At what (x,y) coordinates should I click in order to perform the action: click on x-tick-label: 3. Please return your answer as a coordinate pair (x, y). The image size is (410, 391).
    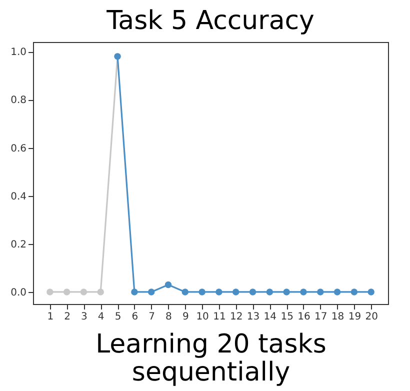
    Looking at the image, I should click on (84, 317).